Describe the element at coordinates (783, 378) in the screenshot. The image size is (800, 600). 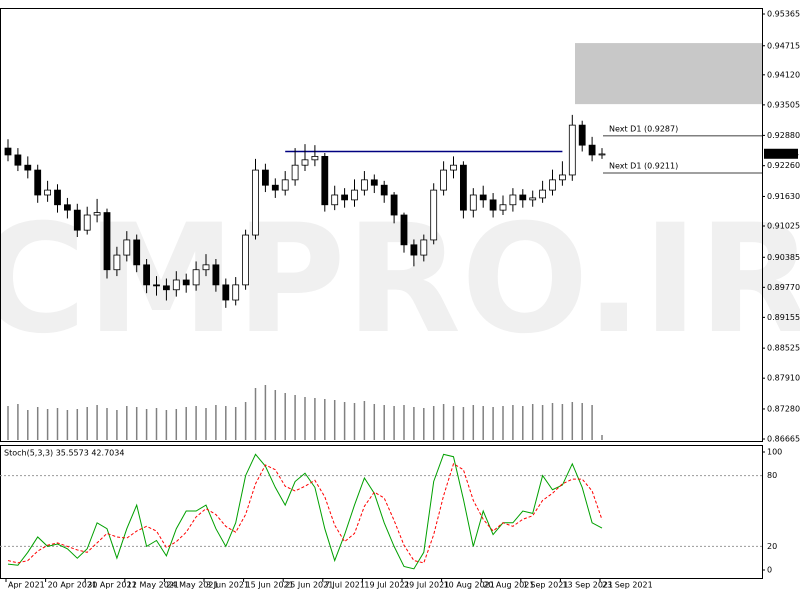
I see `y-tick-label: 0.87910` at that location.